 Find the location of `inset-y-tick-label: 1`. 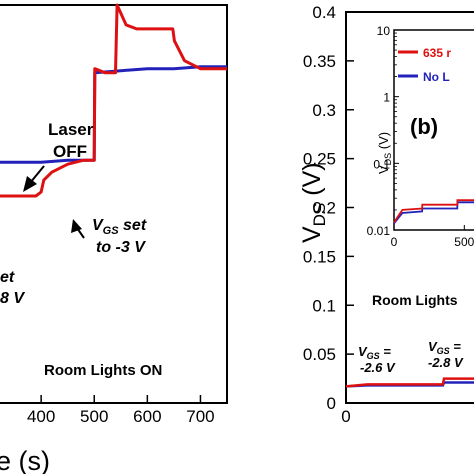

inset-y-tick-label: 1 is located at coordinates (386, 98).